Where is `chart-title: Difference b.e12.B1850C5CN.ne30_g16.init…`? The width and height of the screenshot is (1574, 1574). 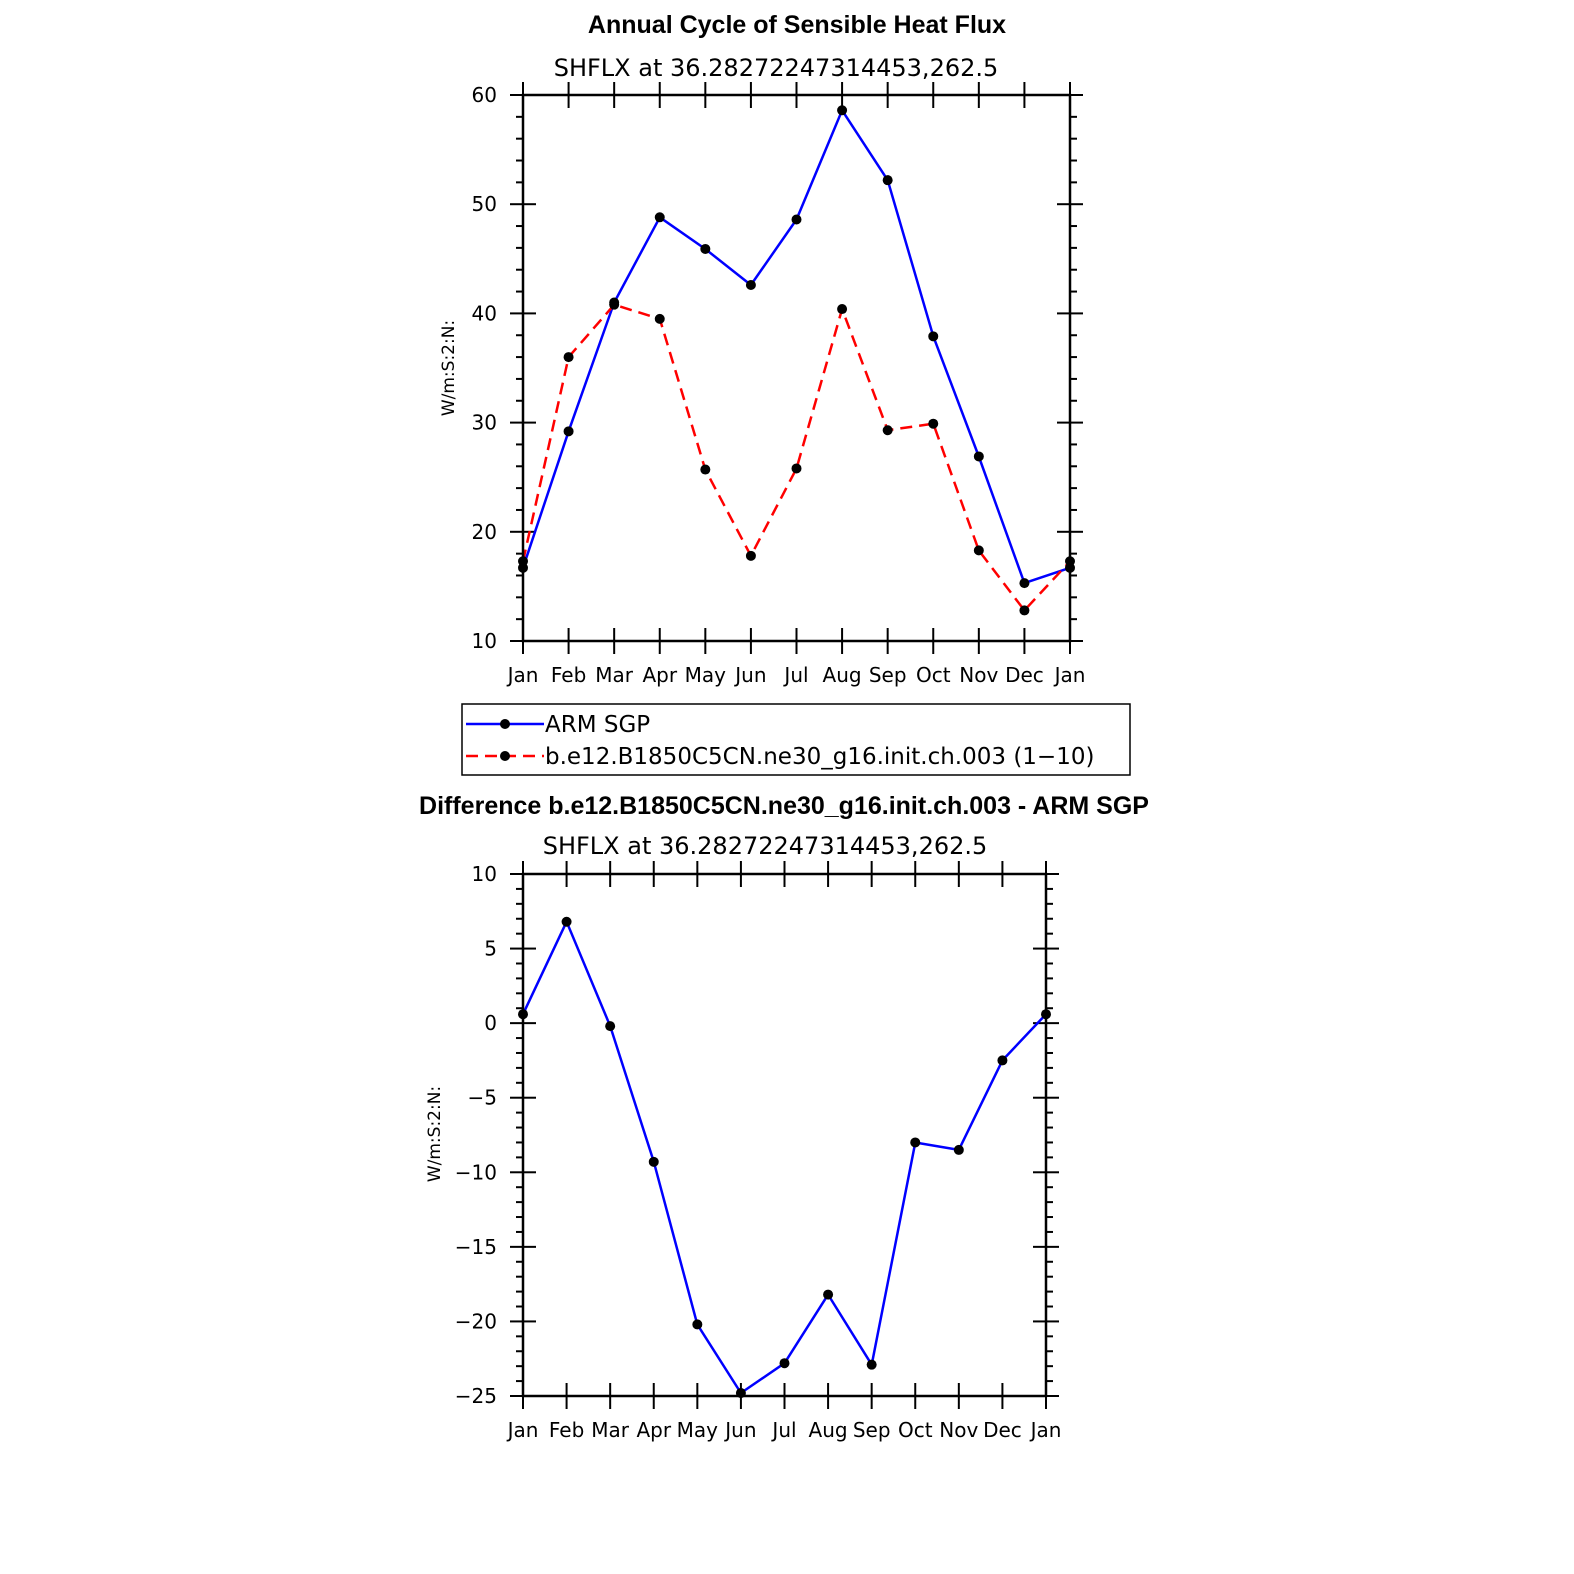
chart-title: Difference b.e12.B1850C5CN.ne30_g16.init… is located at coordinates (784, 806).